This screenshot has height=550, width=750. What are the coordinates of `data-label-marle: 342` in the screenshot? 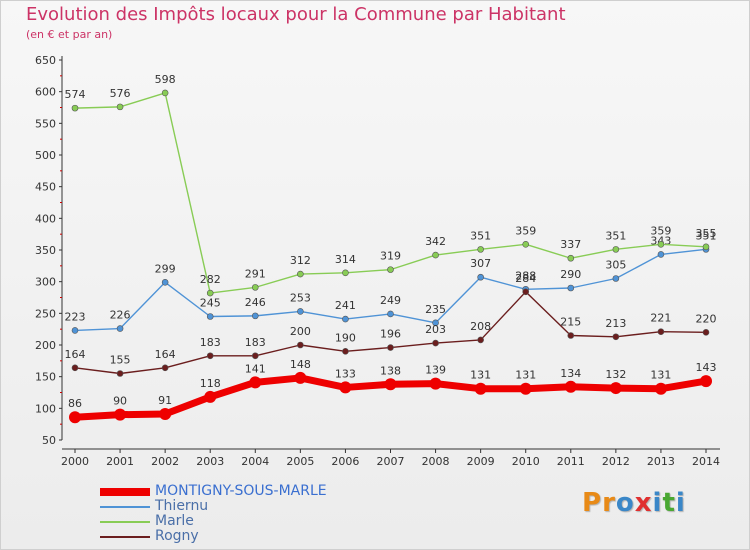 It's located at (435, 241).